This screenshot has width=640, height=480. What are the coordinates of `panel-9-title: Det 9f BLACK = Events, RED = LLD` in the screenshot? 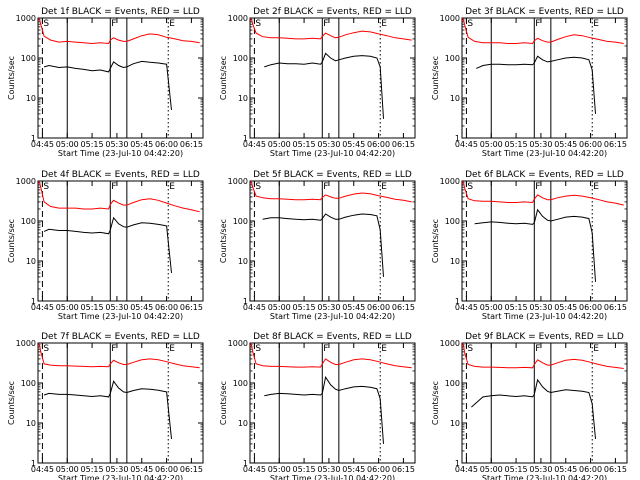 It's located at (544, 337).